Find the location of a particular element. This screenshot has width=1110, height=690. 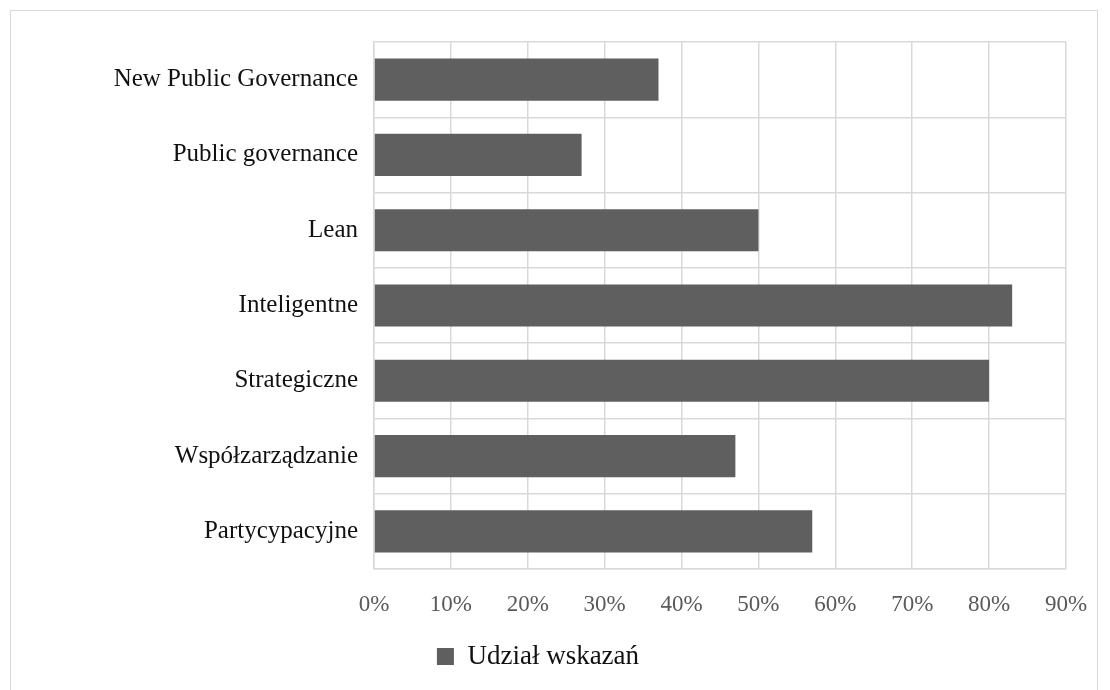

x-tick-label: 60% is located at coordinates (835, 603).